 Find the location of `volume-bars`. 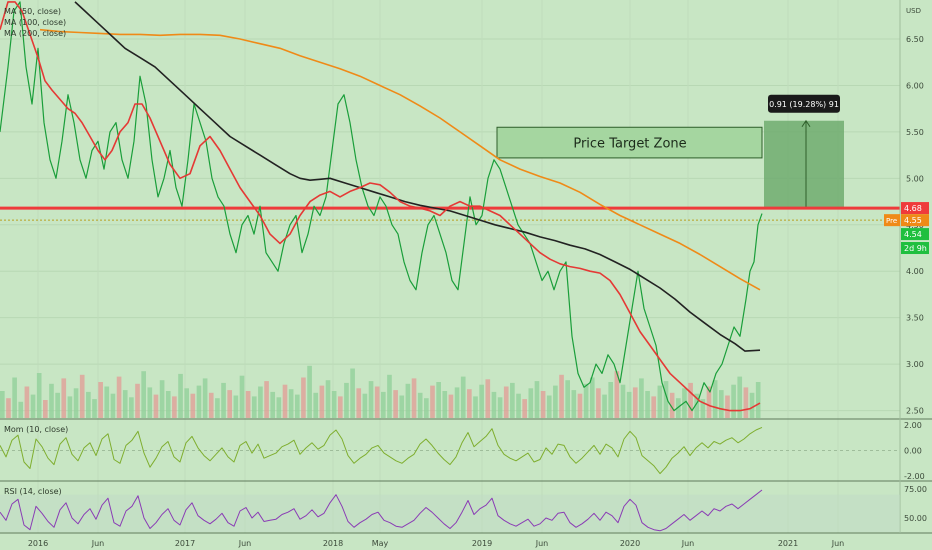

volume-bars is located at coordinates (380, 391).